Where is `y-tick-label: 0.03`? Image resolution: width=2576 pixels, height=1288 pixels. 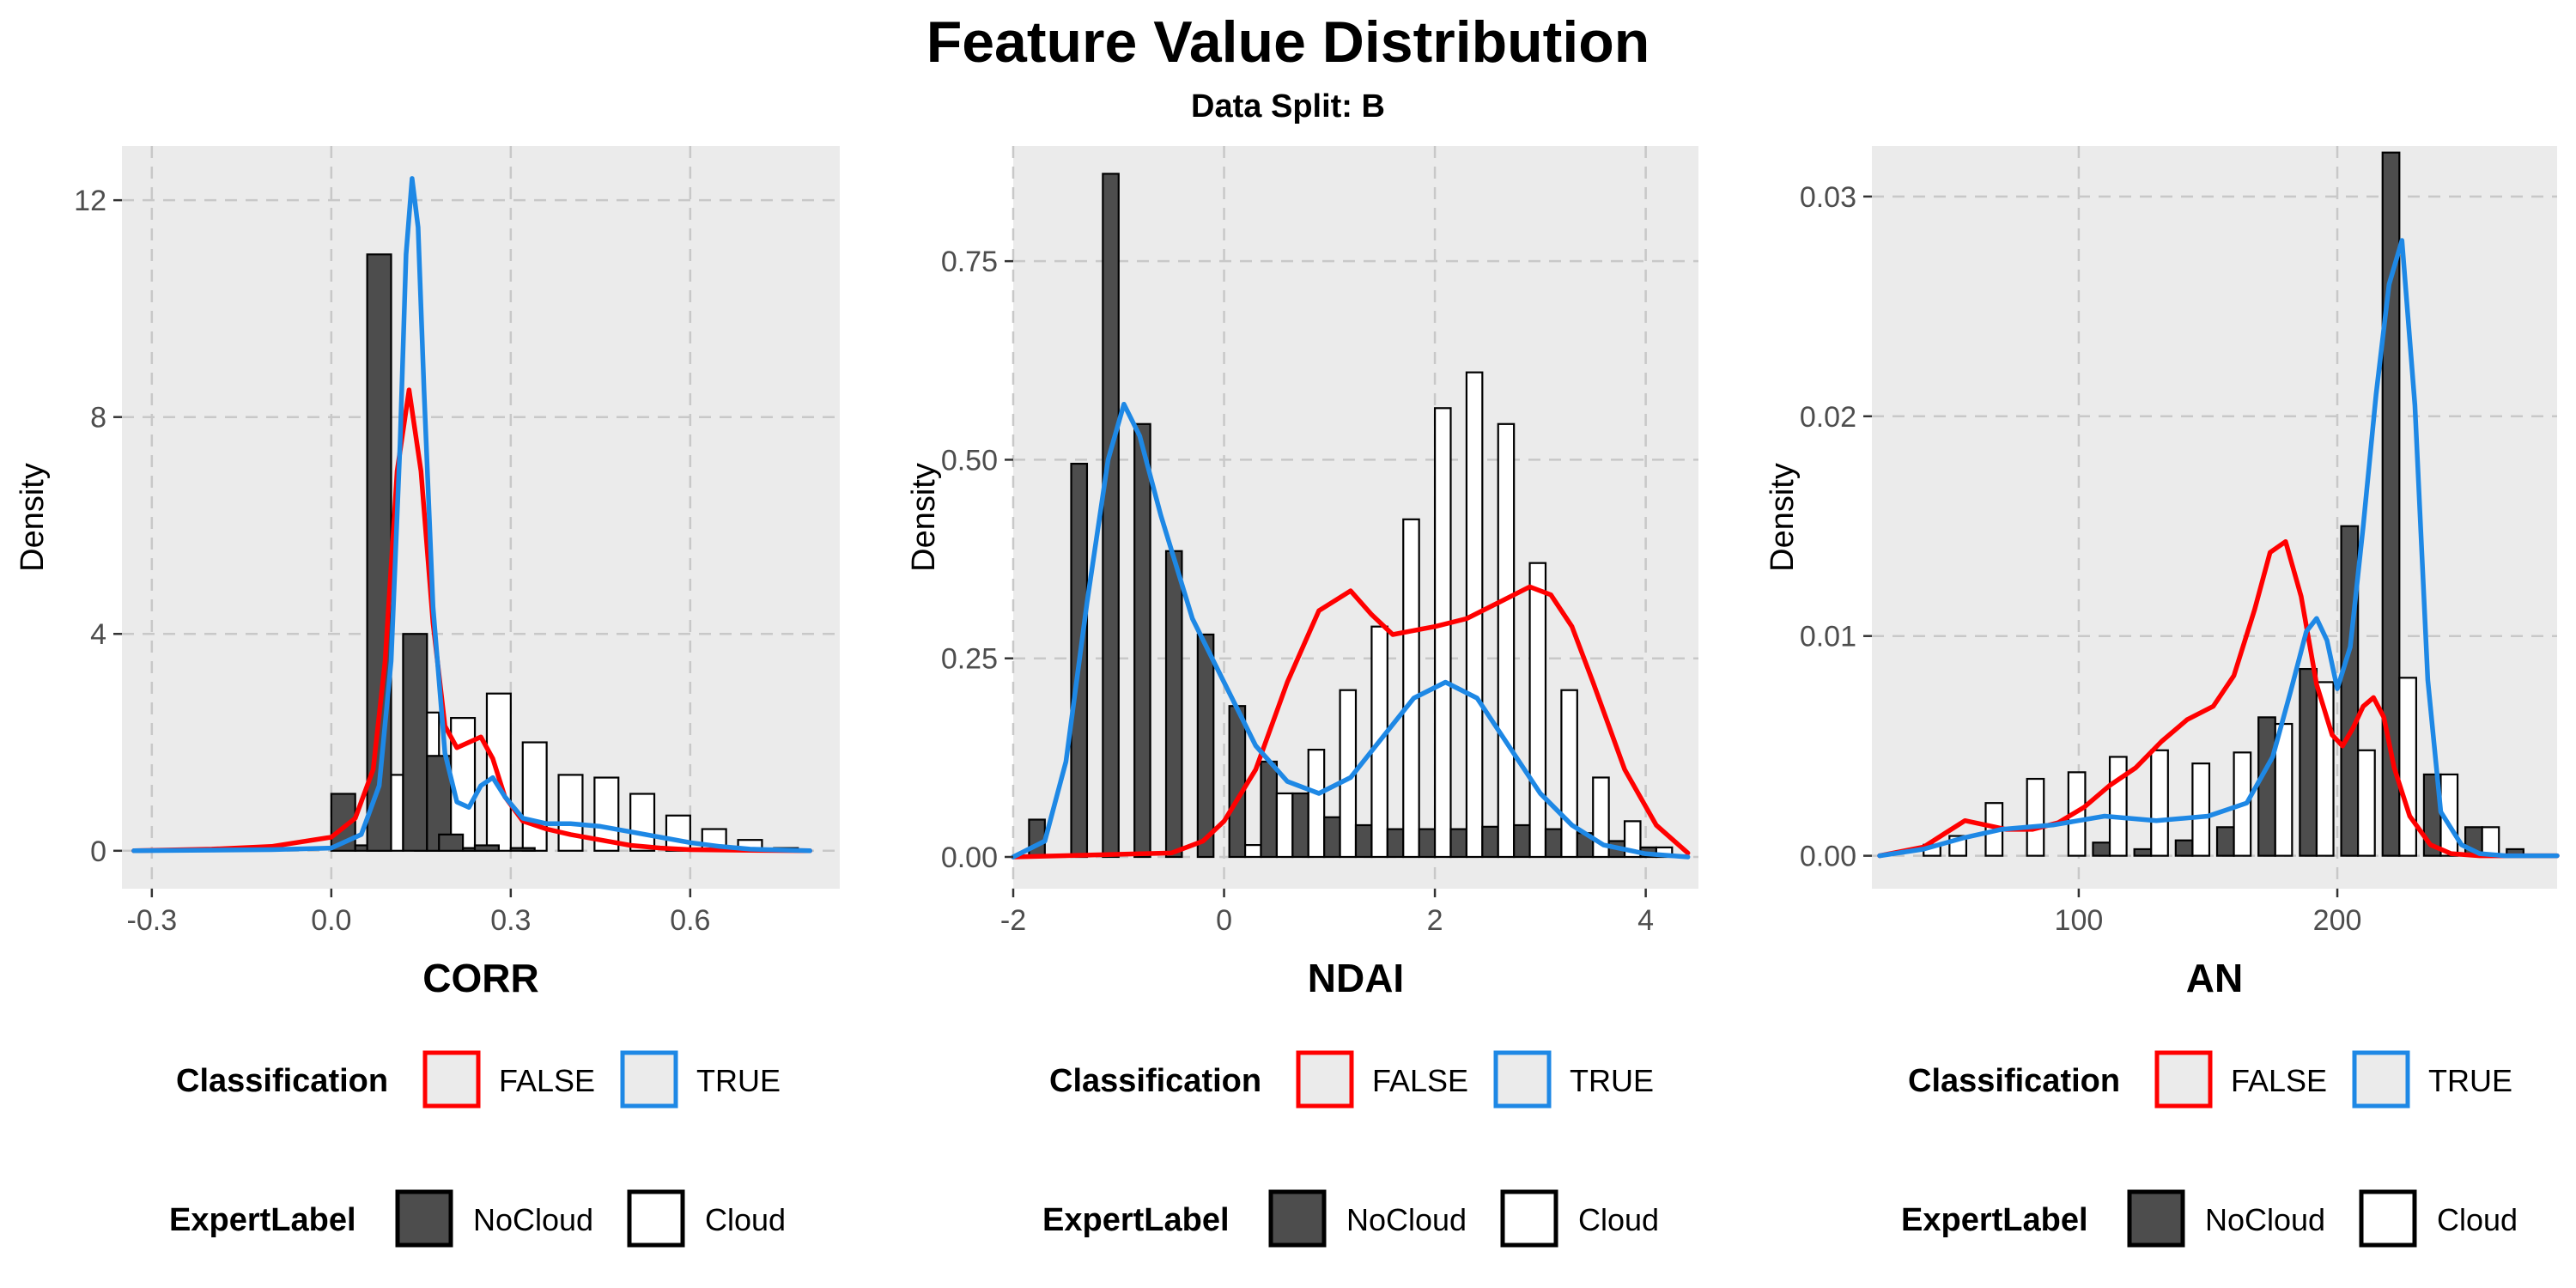
y-tick-label: 0.03 is located at coordinates (1828, 197).